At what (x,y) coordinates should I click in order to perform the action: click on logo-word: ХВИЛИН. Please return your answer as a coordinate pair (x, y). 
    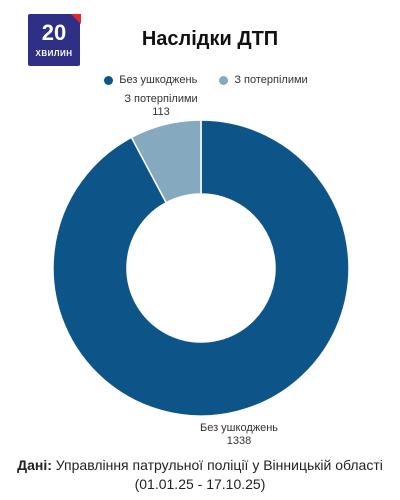
    Looking at the image, I should click on (54, 53).